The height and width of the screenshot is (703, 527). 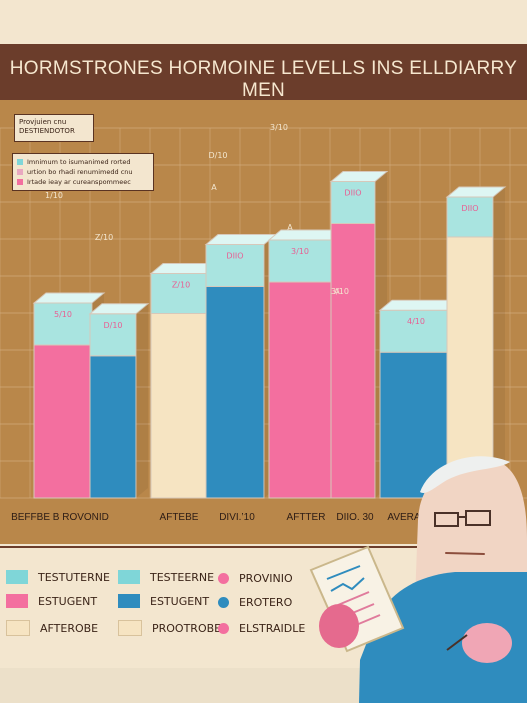 What do you see at coordinates (182, 577) in the screenshot?
I see `legend-label: TESTEERNE` at bounding box center [182, 577].